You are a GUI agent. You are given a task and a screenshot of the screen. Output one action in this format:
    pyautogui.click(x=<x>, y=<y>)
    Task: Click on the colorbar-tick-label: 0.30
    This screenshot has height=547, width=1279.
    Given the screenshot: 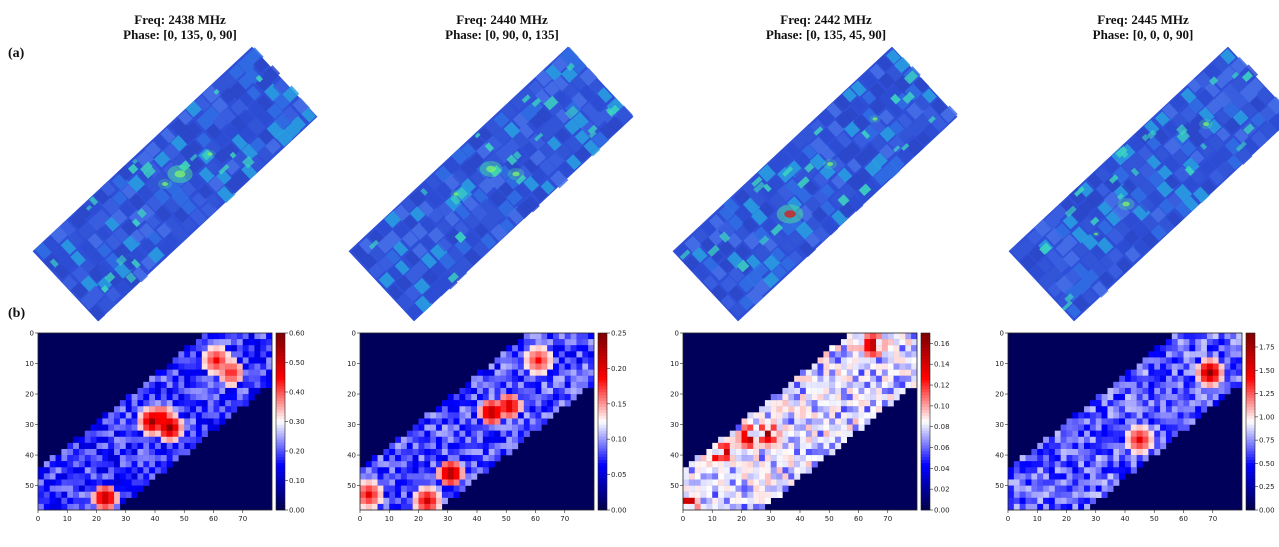 What is the action you would take?
    pyautogui.click(x=297, y=422)
    